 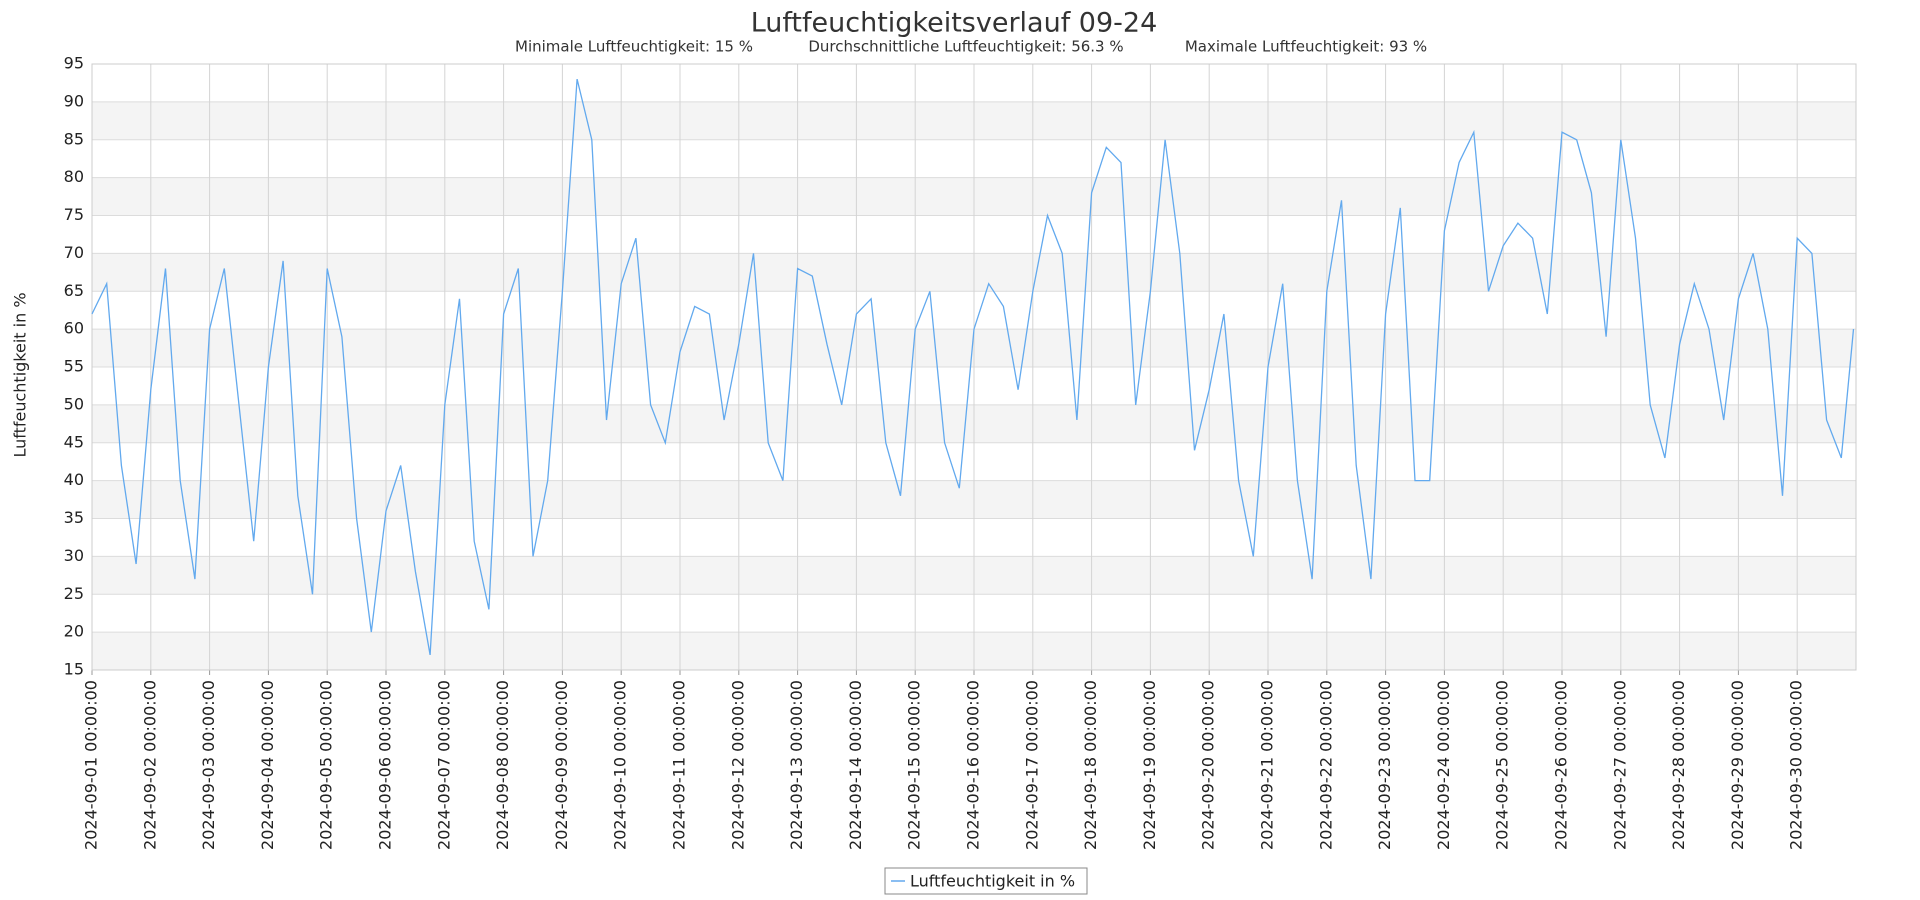 What do you see at coordinates (74, 328) in the screenshot?
I see `y-tick-label: 60` at bounding box center [74, 328].